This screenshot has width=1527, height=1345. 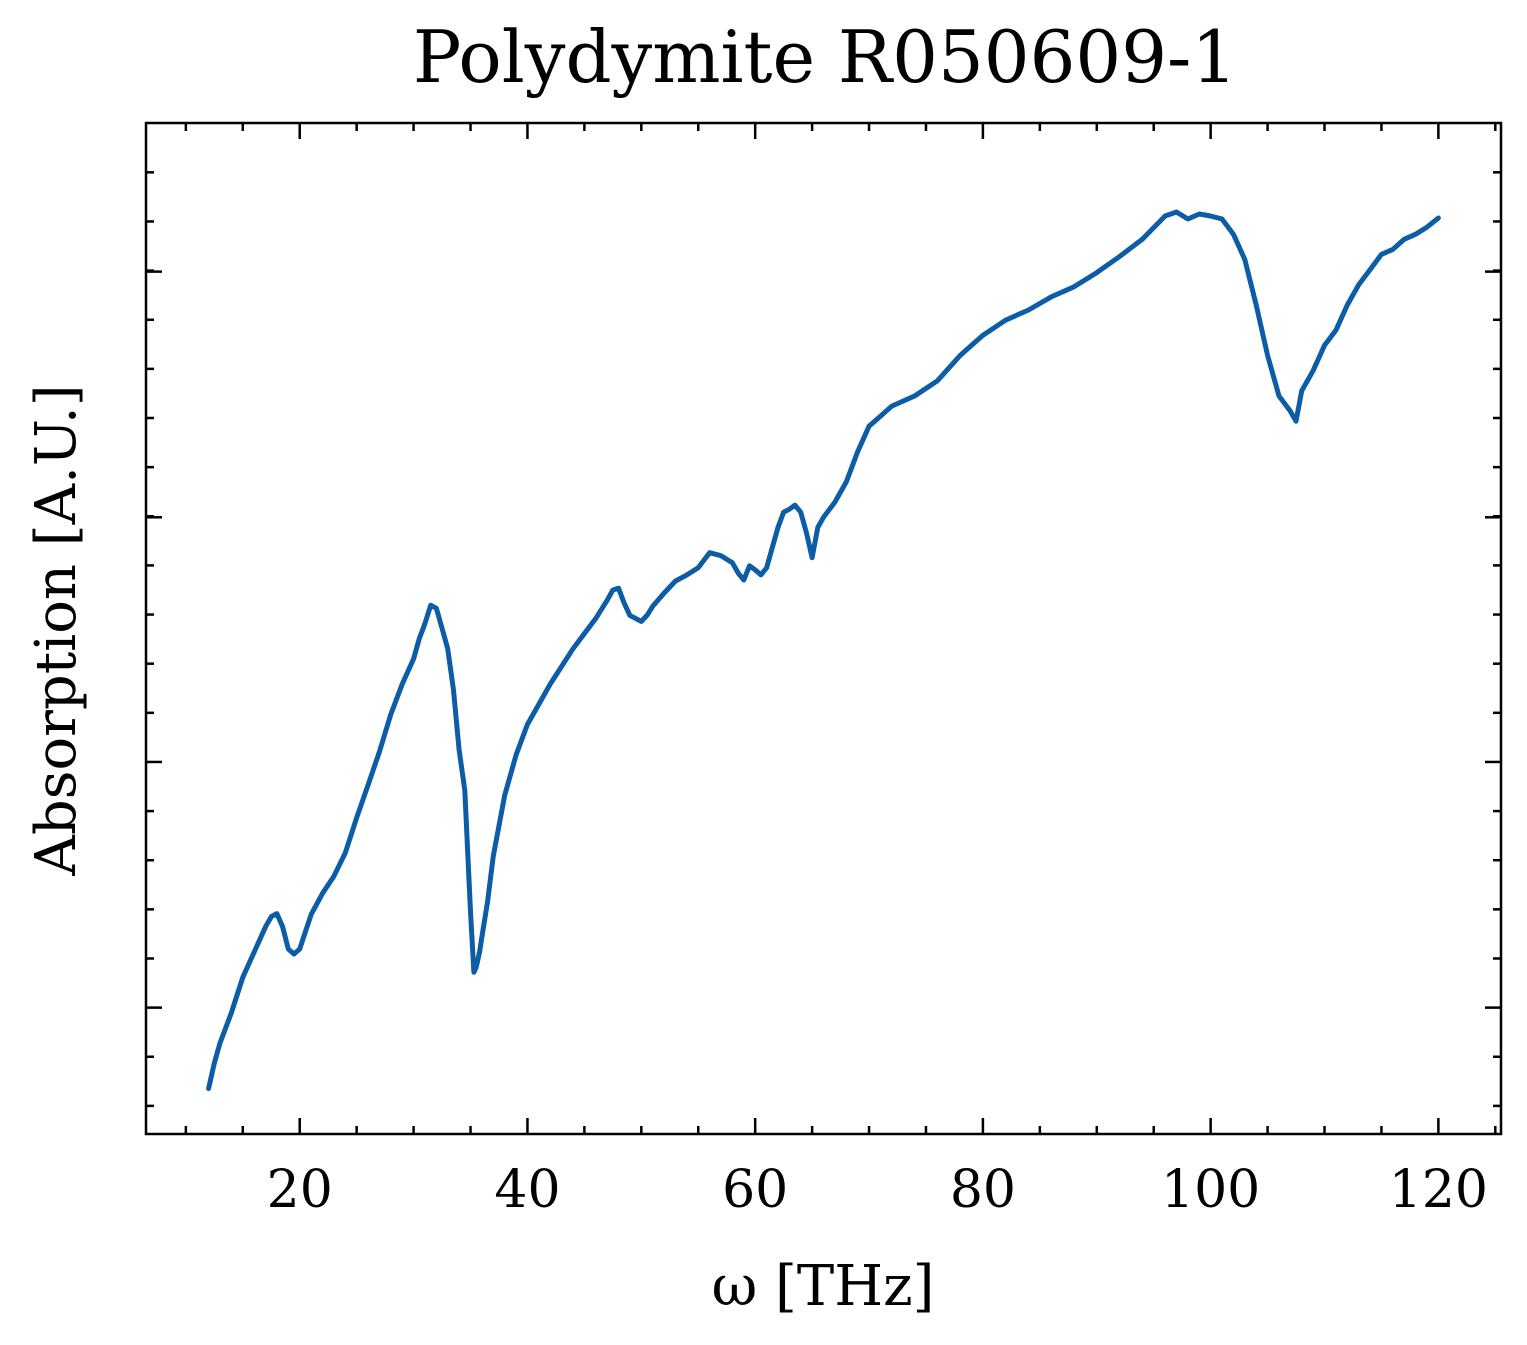 What do you see at coordinates (823, 1286) in the screenshot?
I see `x-axis-label: ω [THz]` at bounding box center [823, 1286].